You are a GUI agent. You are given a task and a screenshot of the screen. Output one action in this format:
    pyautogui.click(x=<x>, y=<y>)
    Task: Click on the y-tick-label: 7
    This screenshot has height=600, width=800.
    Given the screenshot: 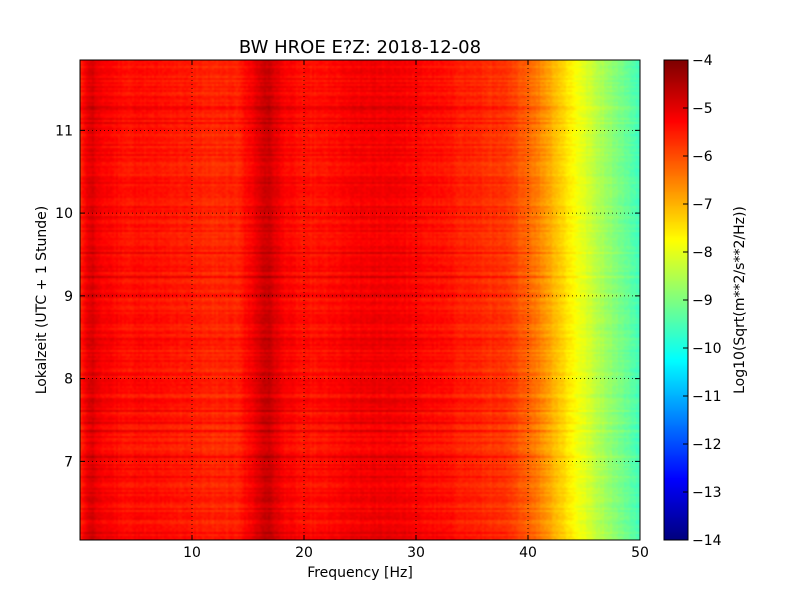 What is the action you would take?
    pyautogui.click(x=68, y=462)
    